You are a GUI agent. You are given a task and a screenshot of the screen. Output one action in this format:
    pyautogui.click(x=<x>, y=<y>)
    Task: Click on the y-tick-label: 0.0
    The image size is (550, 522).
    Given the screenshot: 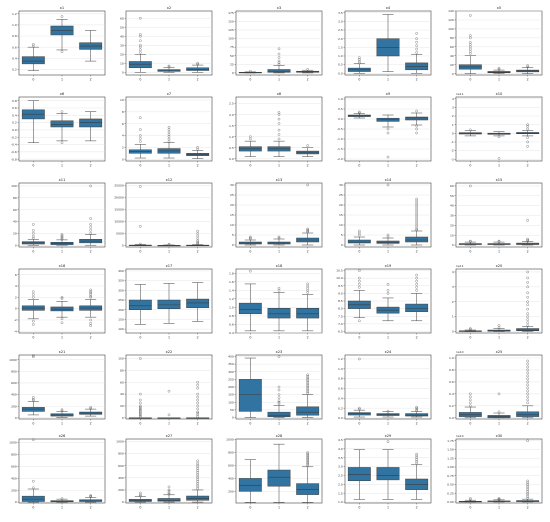 What is the action you would take?
    pyautogui.click(x=340, y=418)
    